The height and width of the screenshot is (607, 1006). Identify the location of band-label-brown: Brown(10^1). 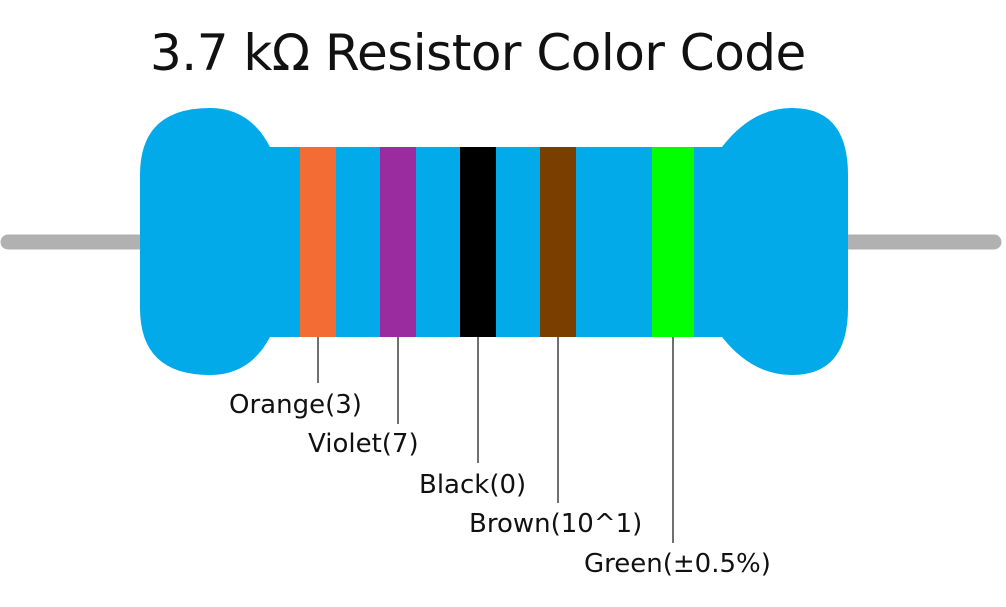
(556, 524).